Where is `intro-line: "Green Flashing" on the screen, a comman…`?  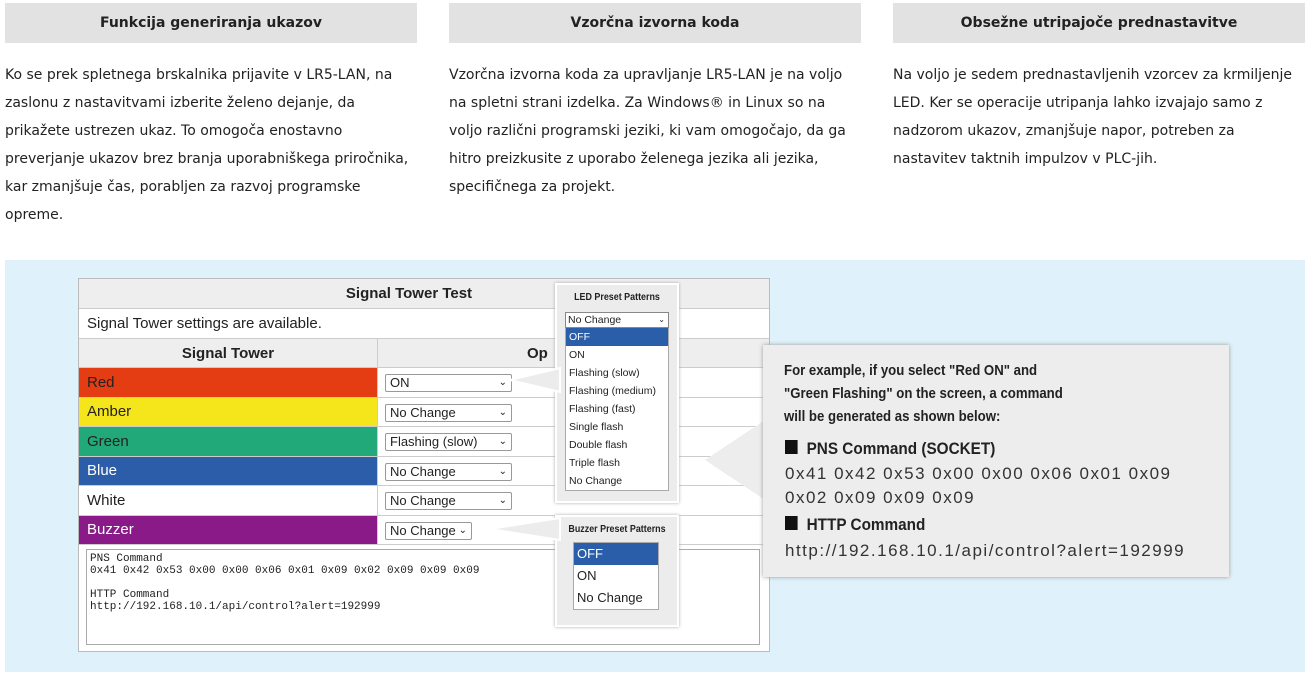
intro-line: "Green Flashing" on the screen, a comman… is located at coordinates (923, 393).